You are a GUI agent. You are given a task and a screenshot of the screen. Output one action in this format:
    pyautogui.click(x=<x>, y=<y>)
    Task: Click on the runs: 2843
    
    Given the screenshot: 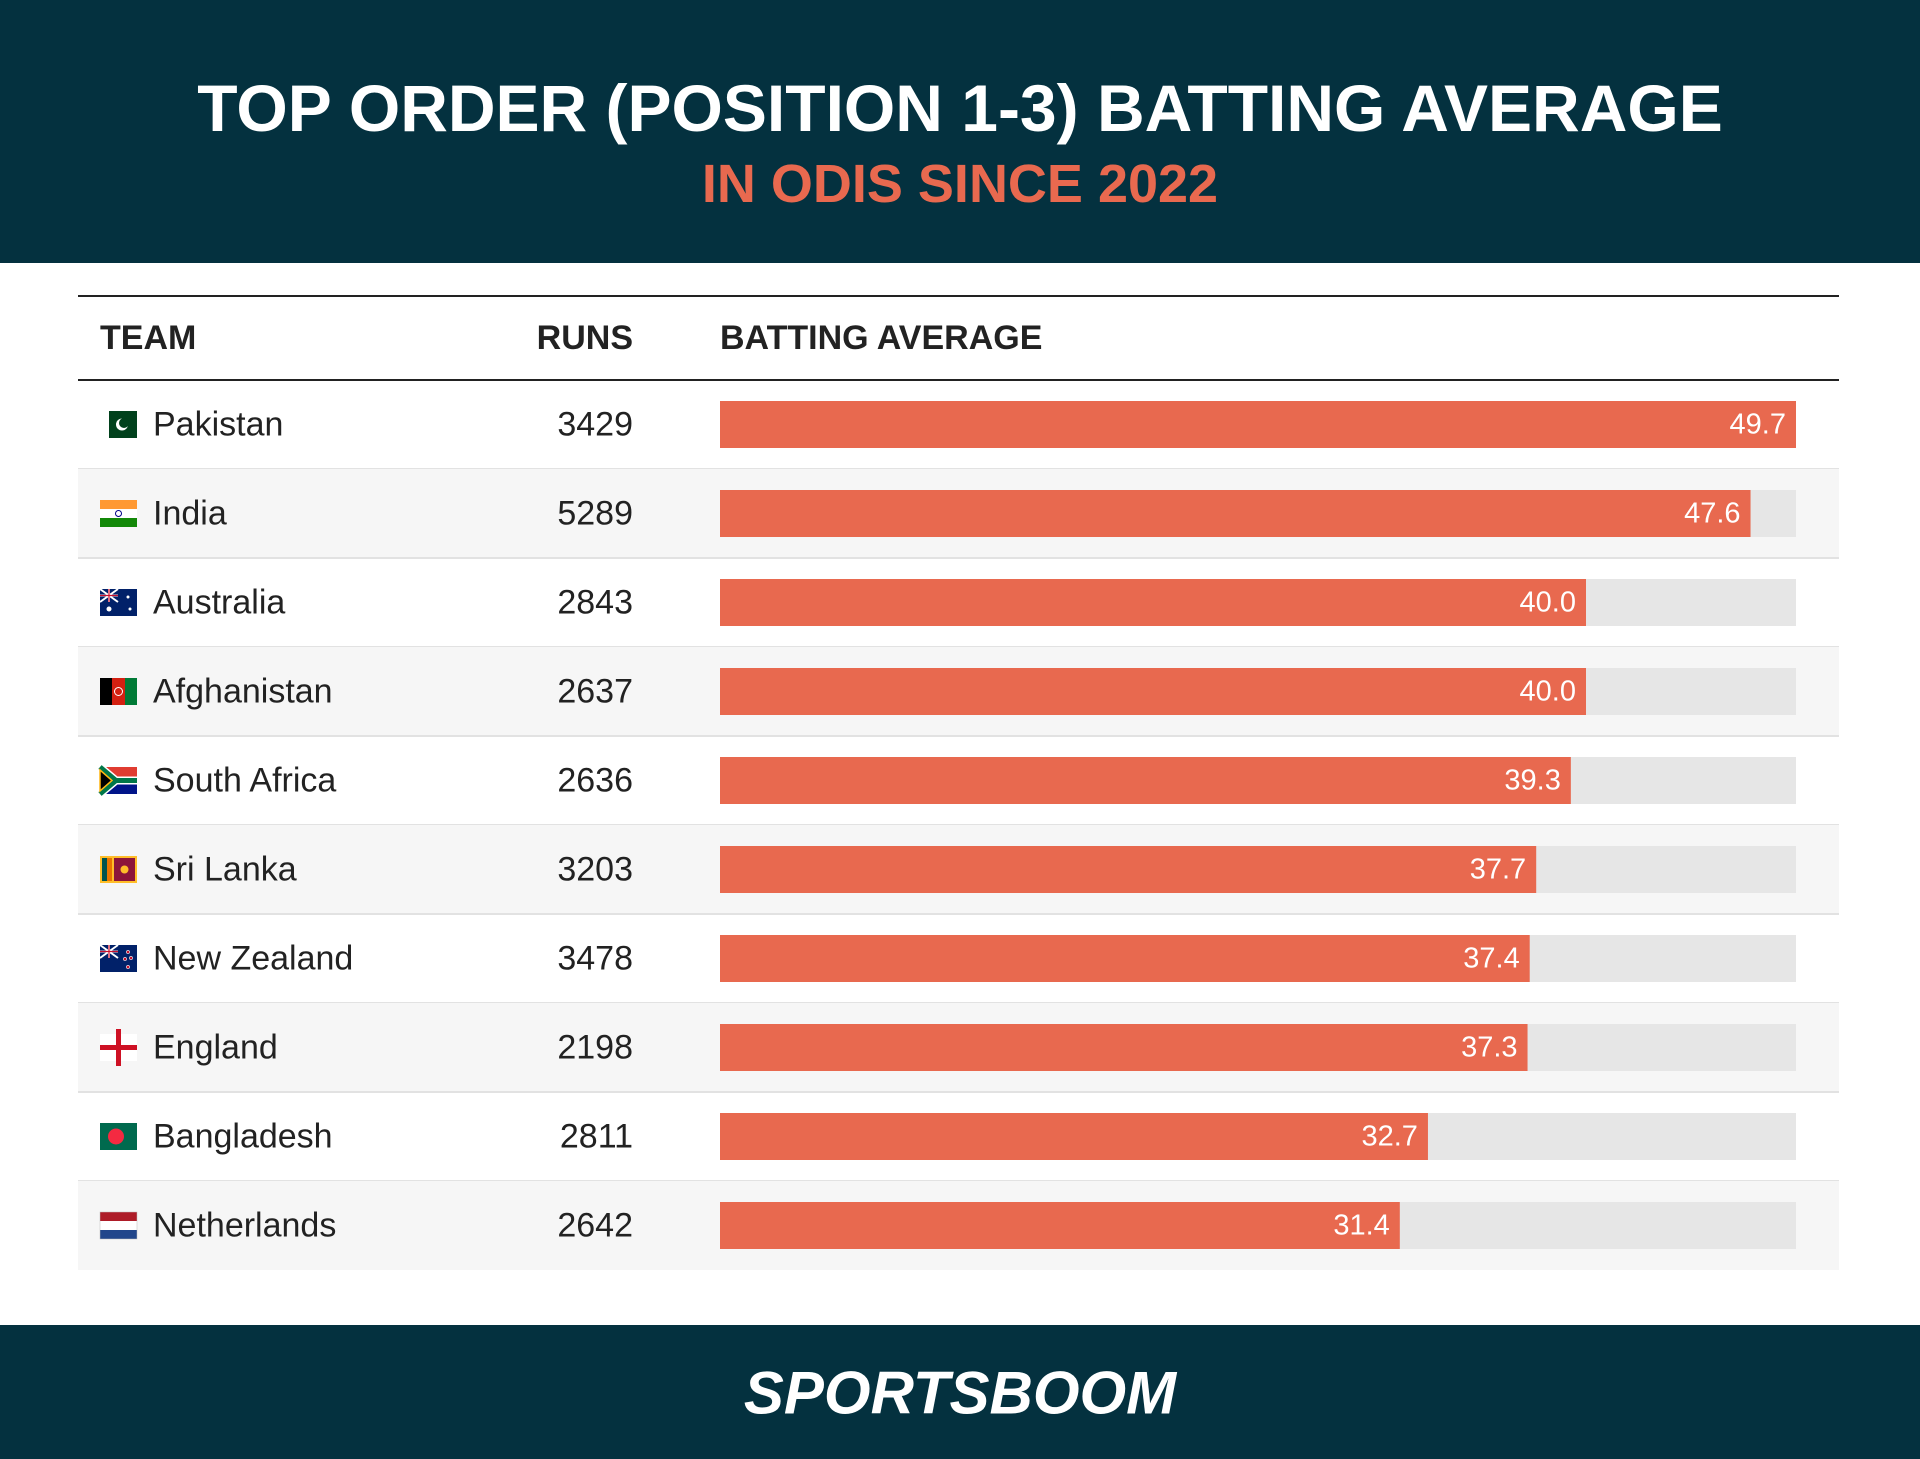 What is the action you would take?
    pyautogui.click(x=595, y=603)
    